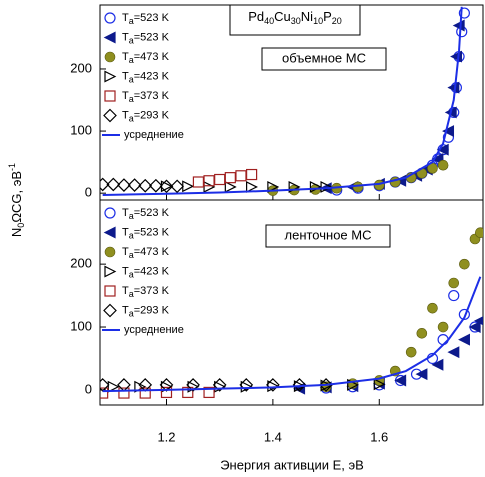 Image resolution: width=485 pixels, height=477 pixels. I want to click on x-tick-label: 1.2, so click(166, 436).